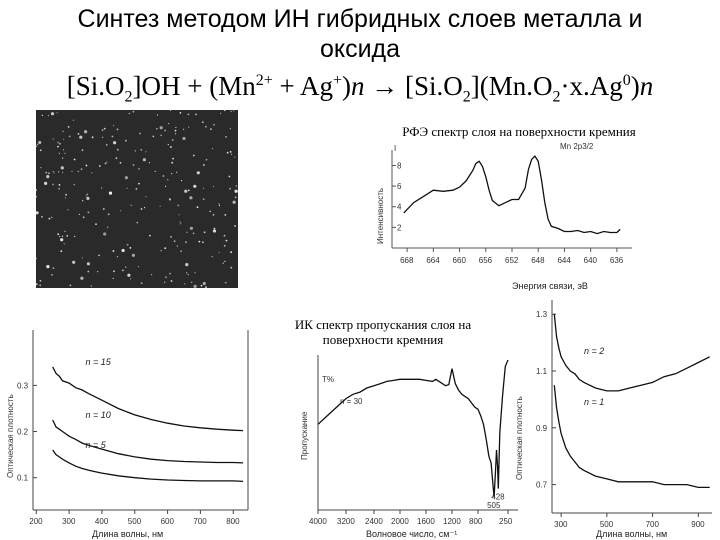  What do you see at coordinates (607, 524) in the screenshot?
I see `uvr-x-tick-label: 500` at bounding box center [607, 524].